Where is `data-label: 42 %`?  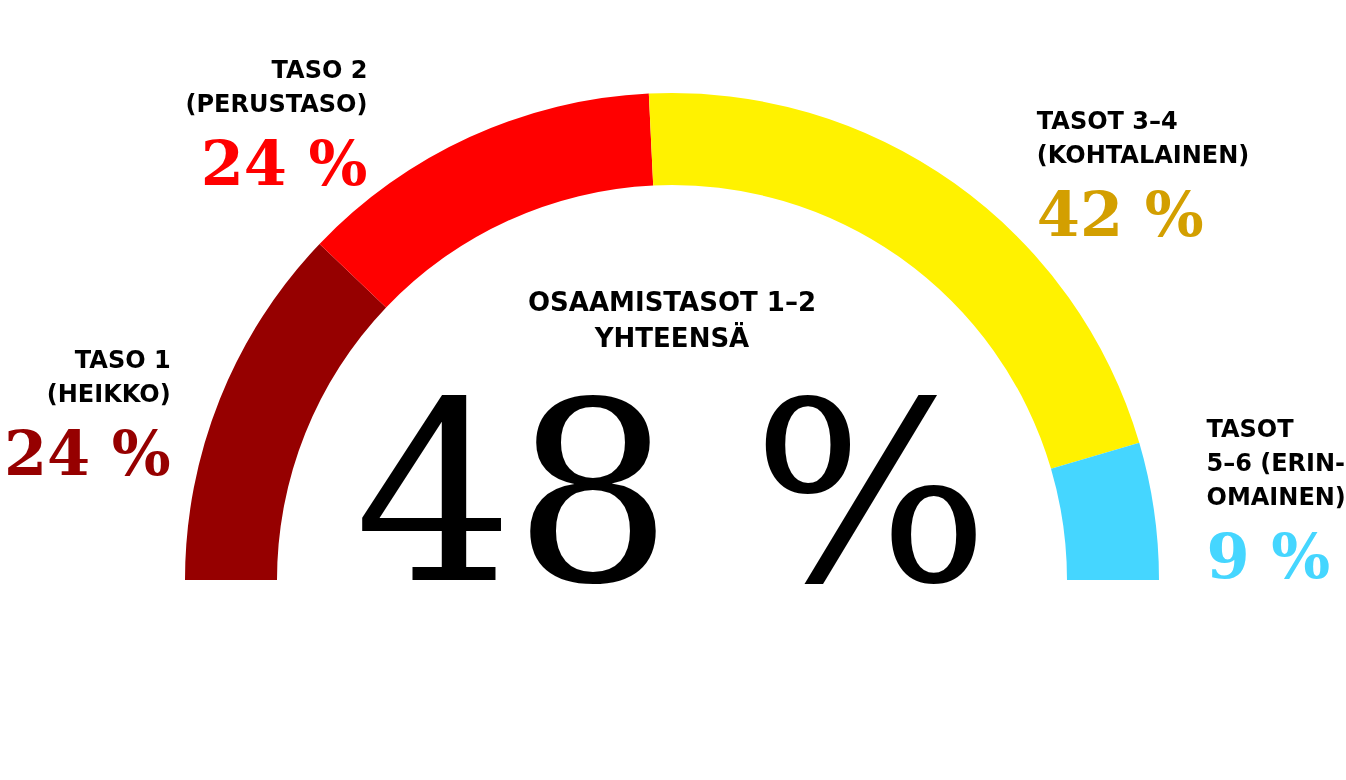 data-label: 42 % is located at coordinates (1120, 215).